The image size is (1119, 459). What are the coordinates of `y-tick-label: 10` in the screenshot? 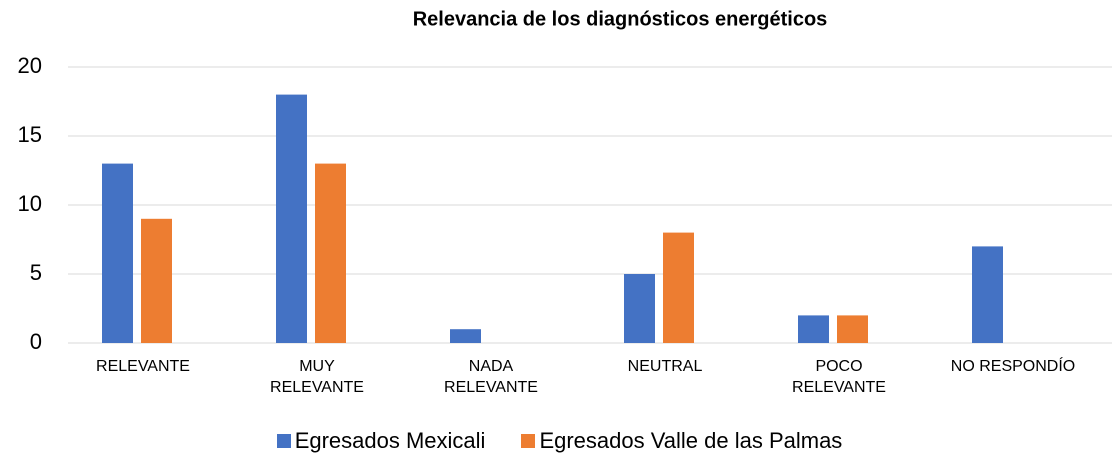 It's located at (30, 203).